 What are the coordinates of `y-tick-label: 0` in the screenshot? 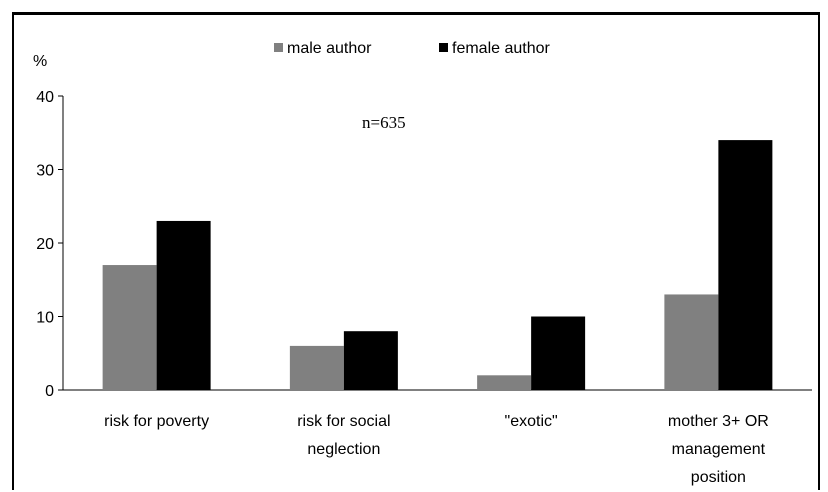 It's located at (49, 391).